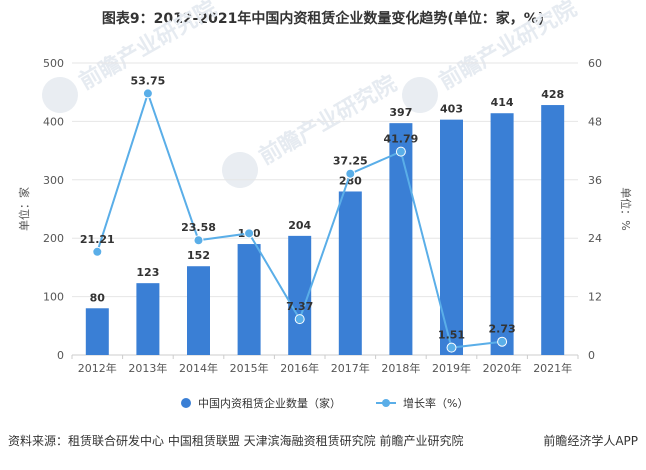 The width and height of the screenshot is (646, 470). What do you see at coordinates (595, 297) in the screenshot?
I see `y2-tick-label: 12` at bounding box center [595, 297].